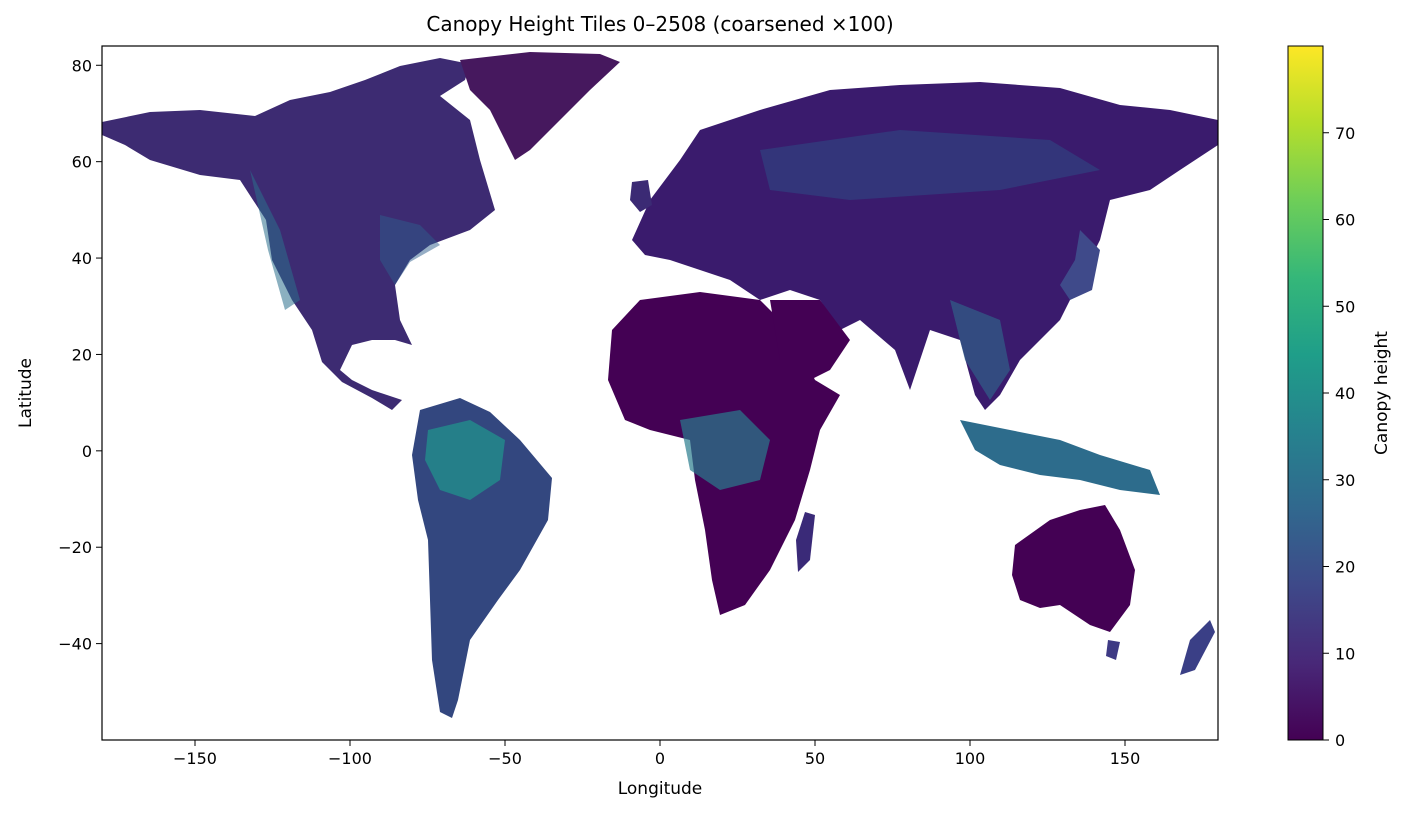 Image resolution: width=1406 pixels, height=817 pixels. I want to click on x-tick-label: 150, so click(1125, 758).